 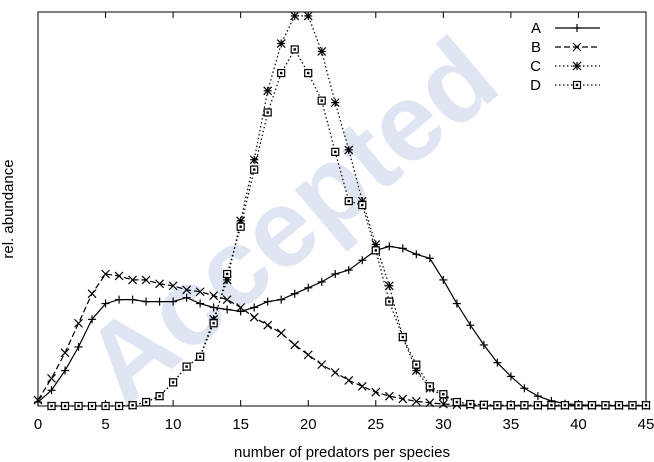 What do you see at coordinates (342, 452) in the screenshot?
I see `x-axis-title: number of predators per species` at bounding box center [342, 452].